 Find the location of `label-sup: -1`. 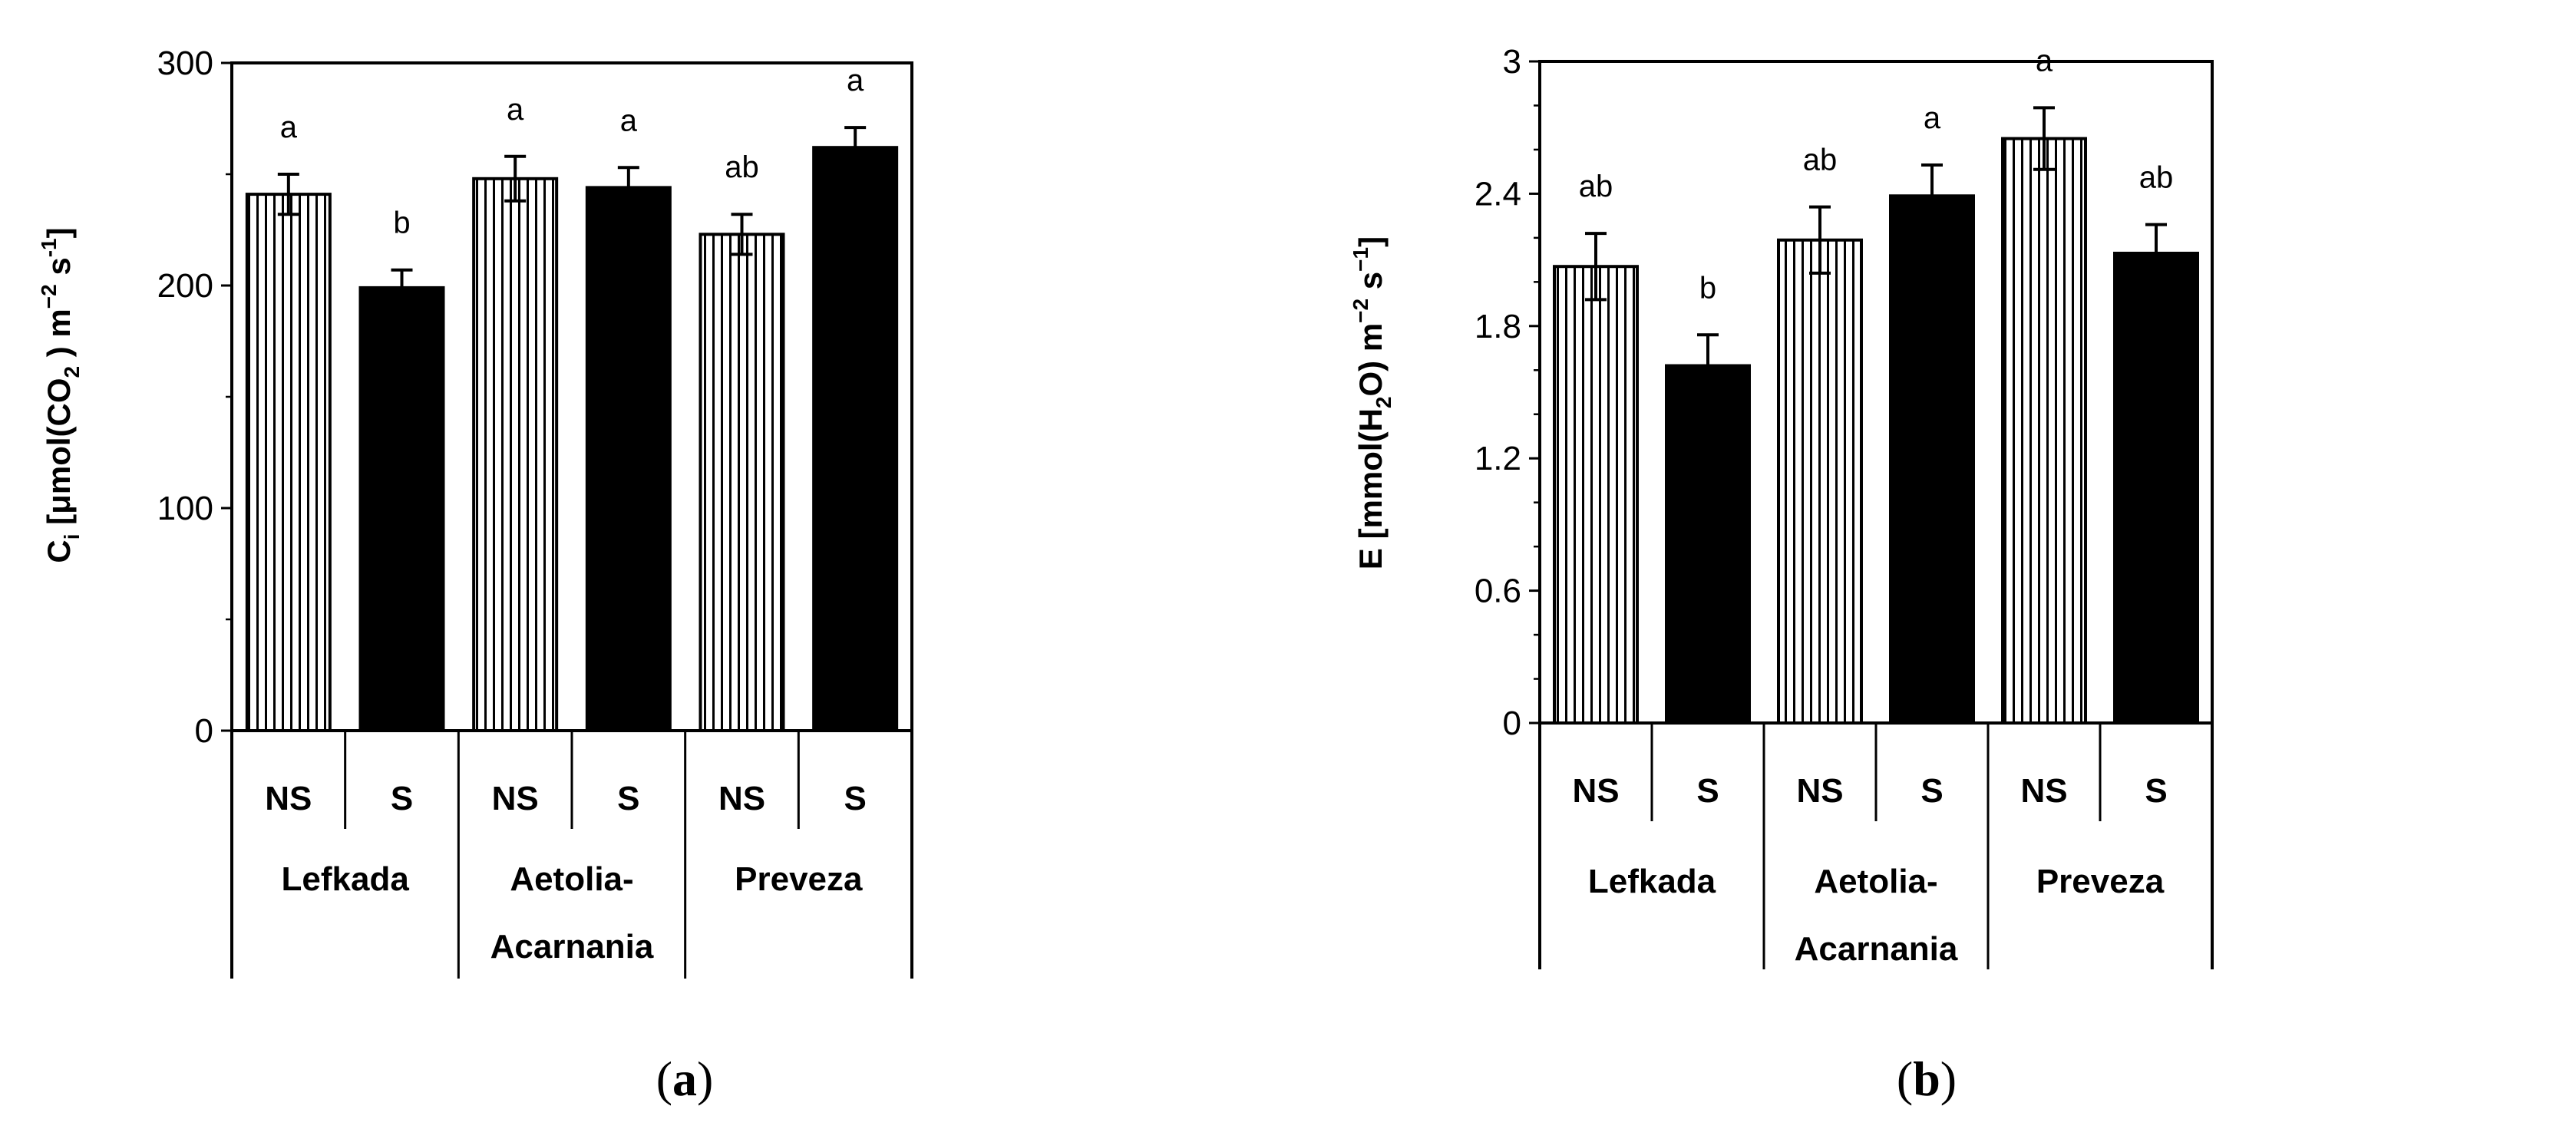

label-sup: -1 is located at coordinates (49, 247).